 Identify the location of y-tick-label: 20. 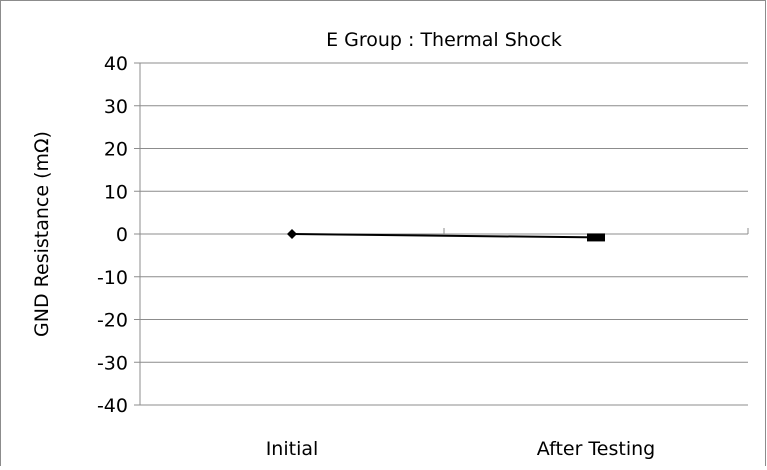
(116, 150).